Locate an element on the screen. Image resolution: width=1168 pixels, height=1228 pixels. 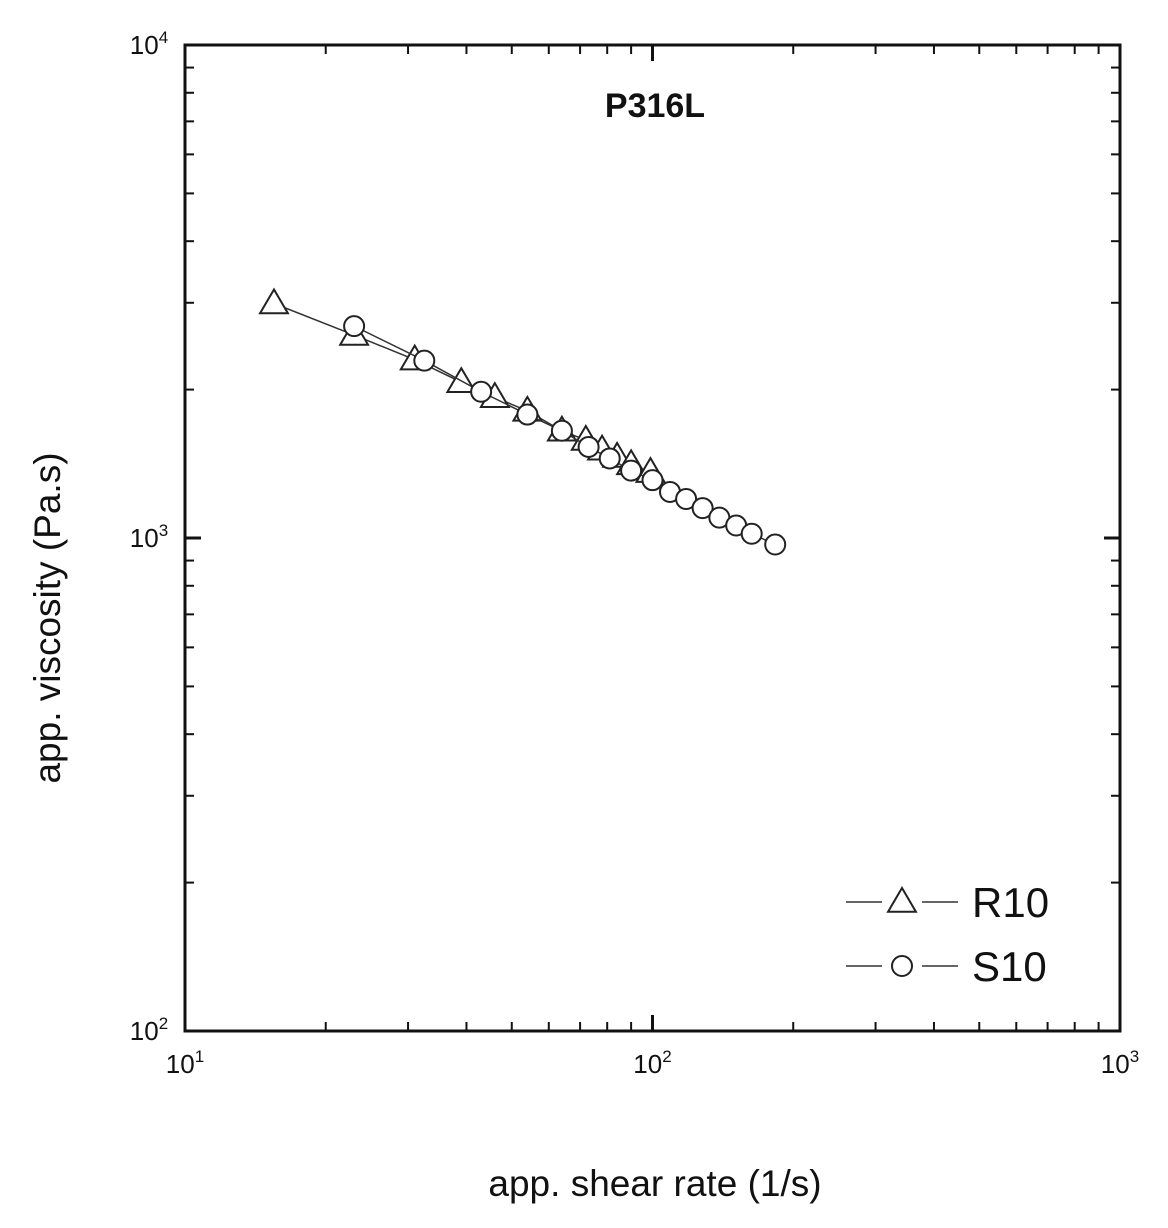
data-point-R10 is located at coordinates (274, 301).